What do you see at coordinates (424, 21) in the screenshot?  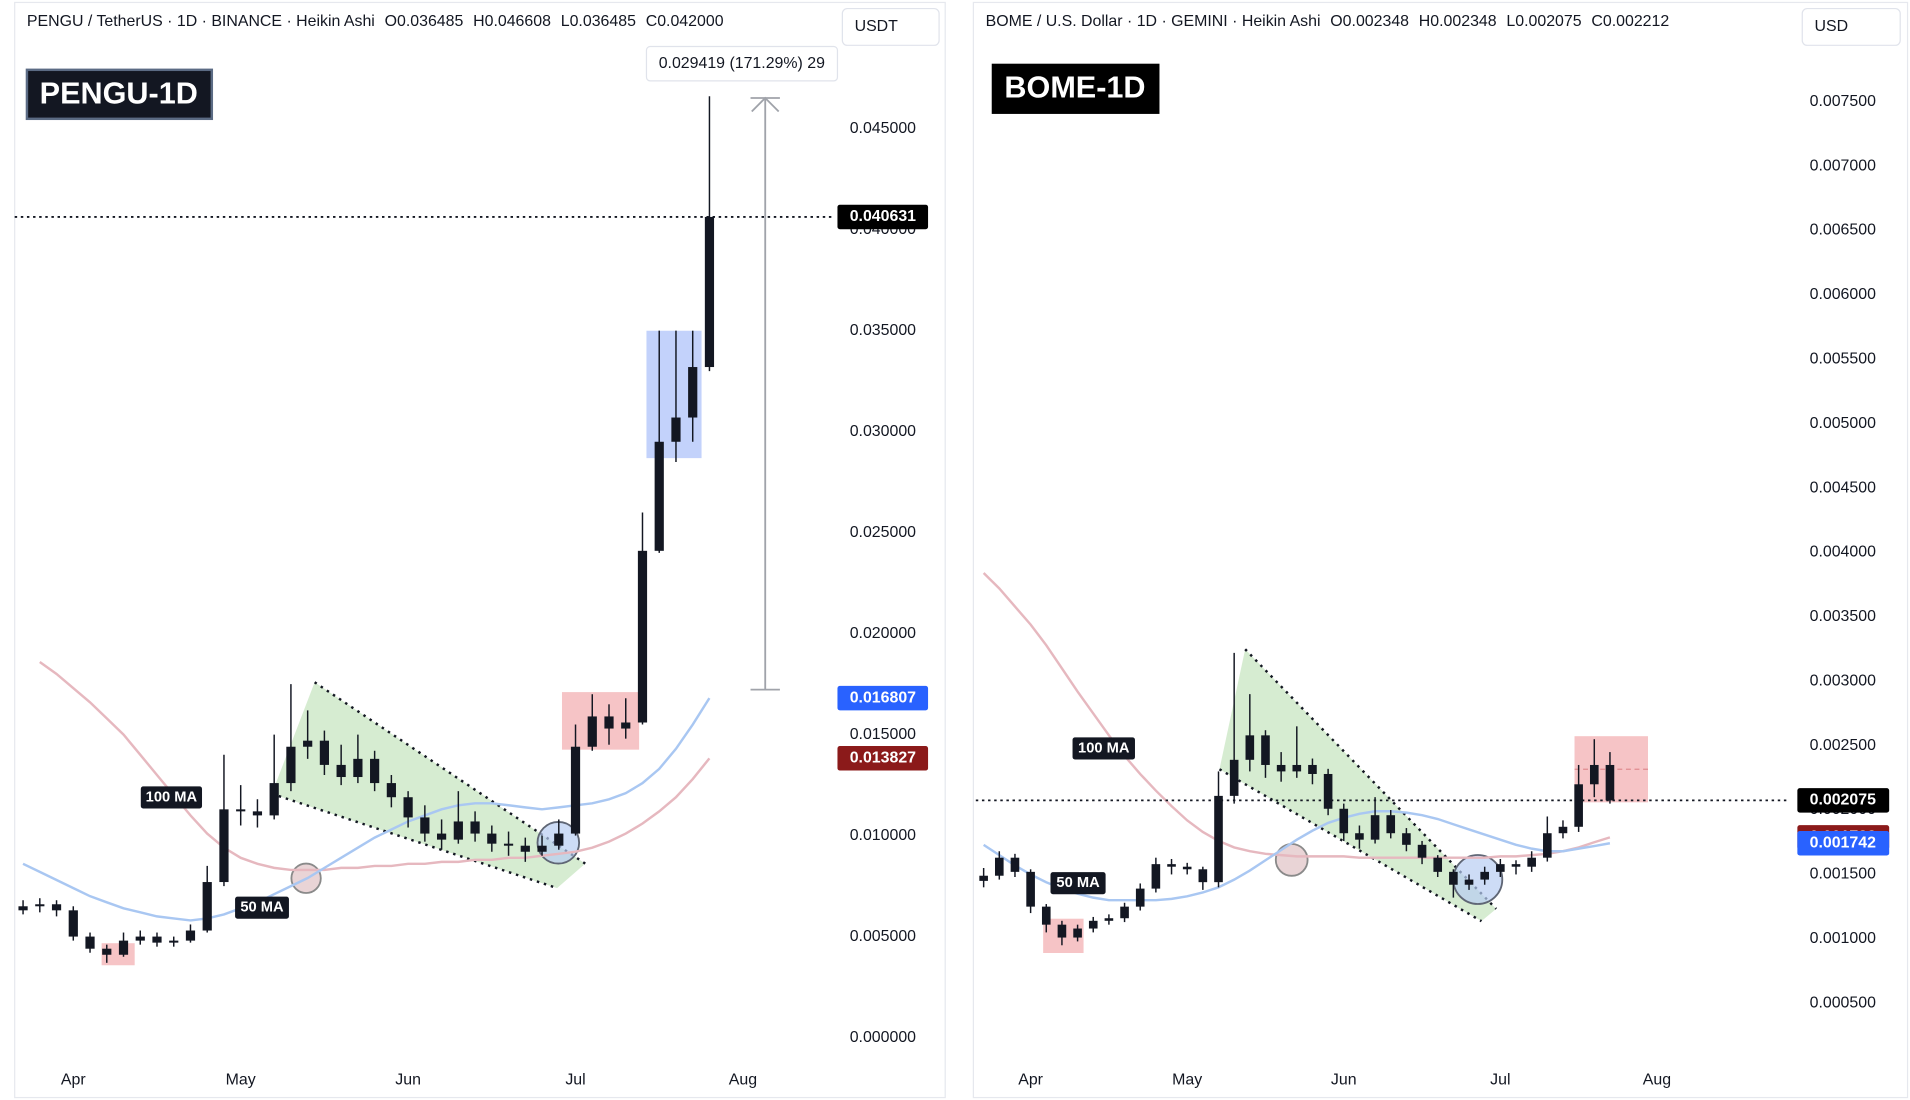 I see `header-part: O0.036485` at bounding box center [424, 21].